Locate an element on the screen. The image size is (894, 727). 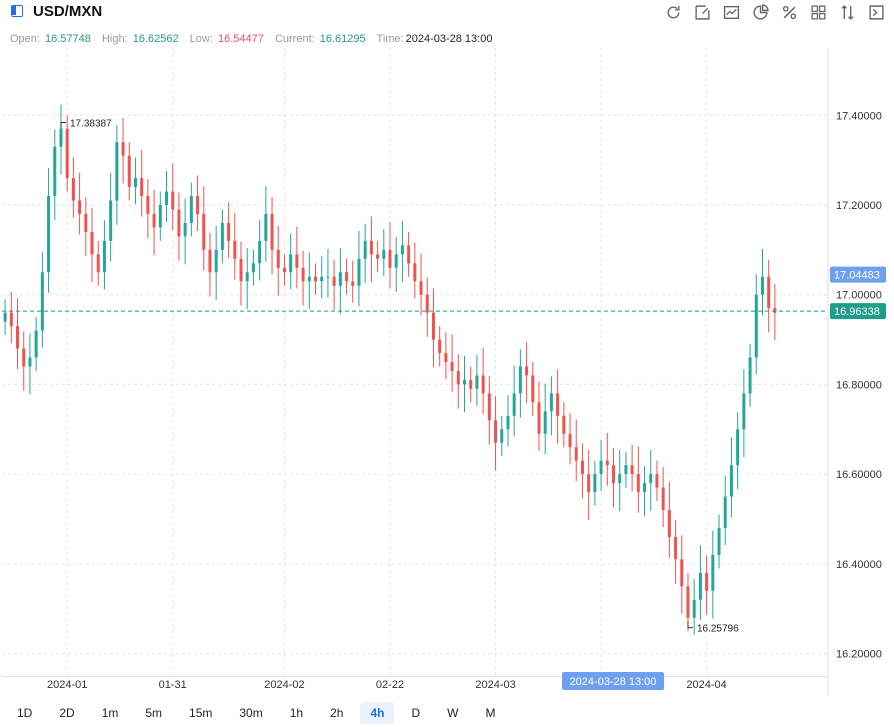
symbol-title: USD/MXN is located at coordinates (68, 11).